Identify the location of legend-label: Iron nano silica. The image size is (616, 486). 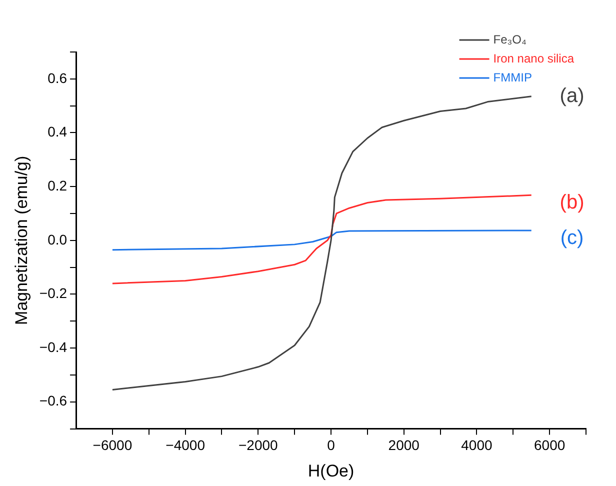
(533, 58).